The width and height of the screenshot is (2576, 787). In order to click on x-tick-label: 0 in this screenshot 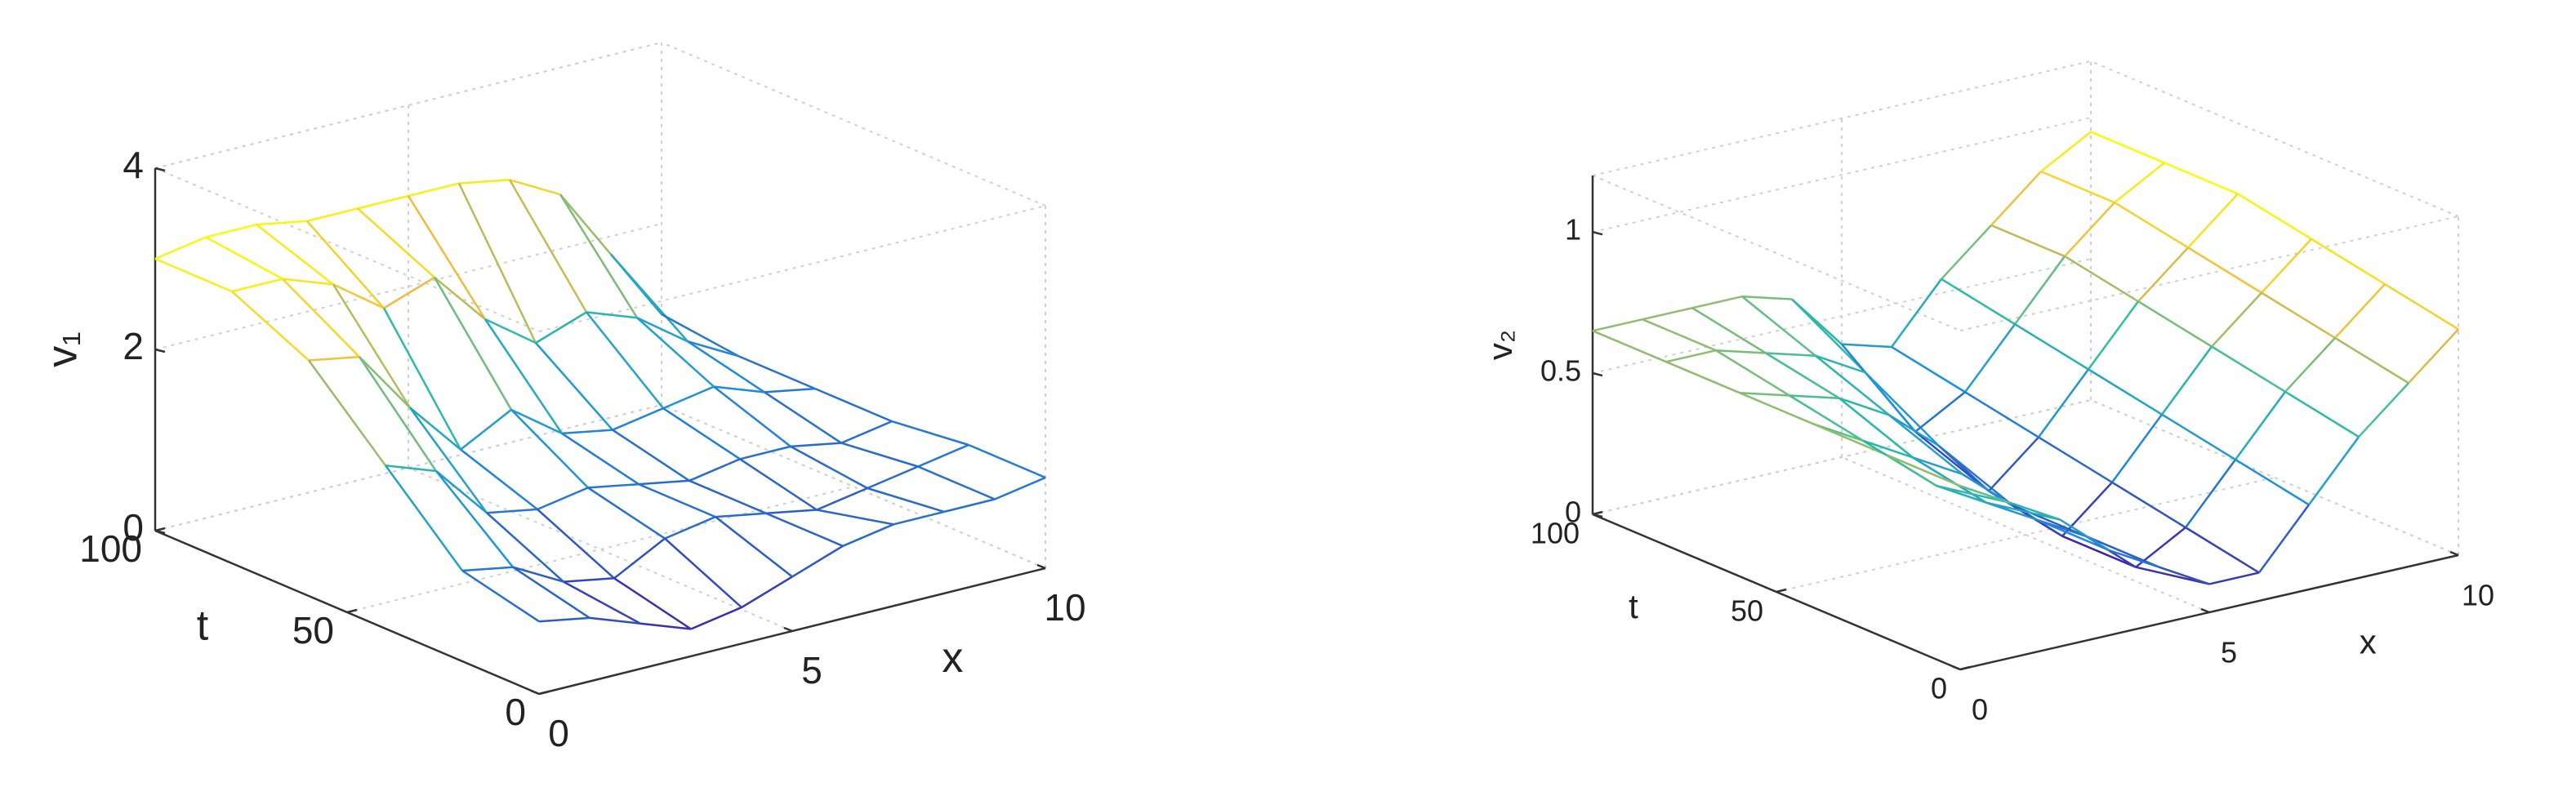, I will do `click(1980, 710)`.